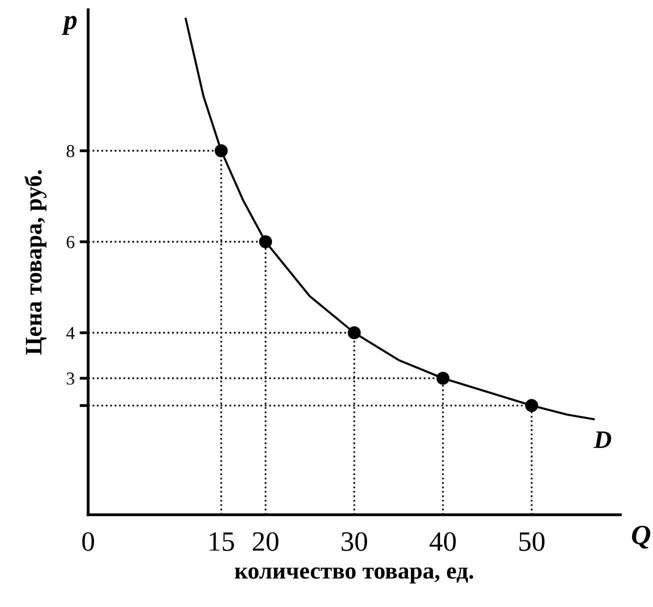  Describe the element at coordinates (265, 541) in the screenshot. I see `x-tick-label: 20` at that location.